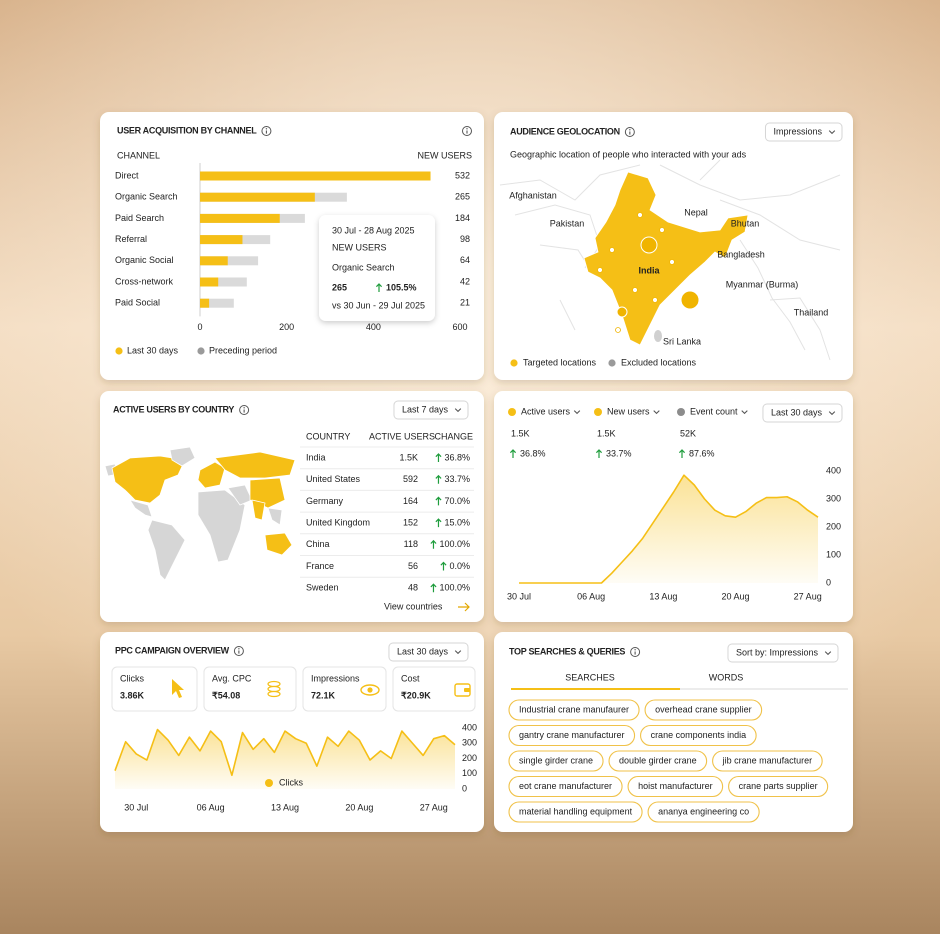 Image resolution: width=940 pixels, height=934 pixels. I want to click on tab: SEARCHES, so click(590, 677).